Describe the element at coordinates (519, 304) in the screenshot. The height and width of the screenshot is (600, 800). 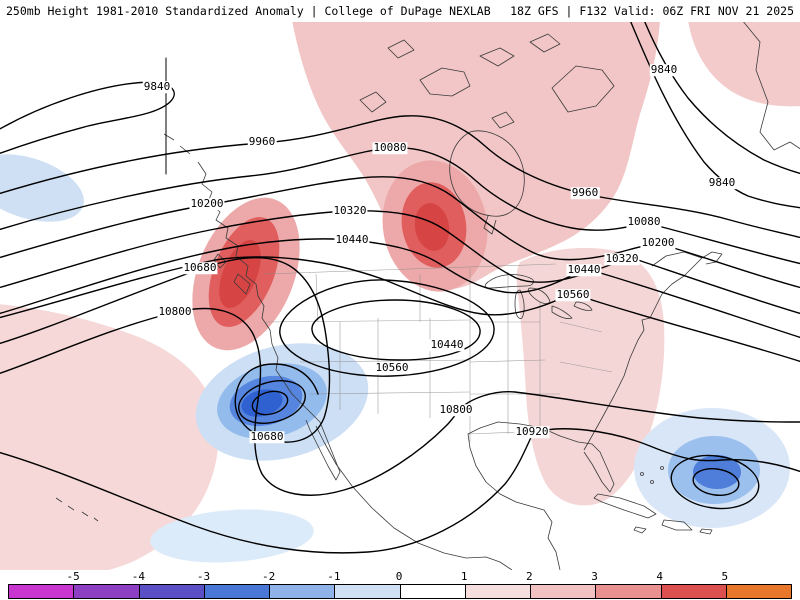
I see `lake-michigan` at that location.